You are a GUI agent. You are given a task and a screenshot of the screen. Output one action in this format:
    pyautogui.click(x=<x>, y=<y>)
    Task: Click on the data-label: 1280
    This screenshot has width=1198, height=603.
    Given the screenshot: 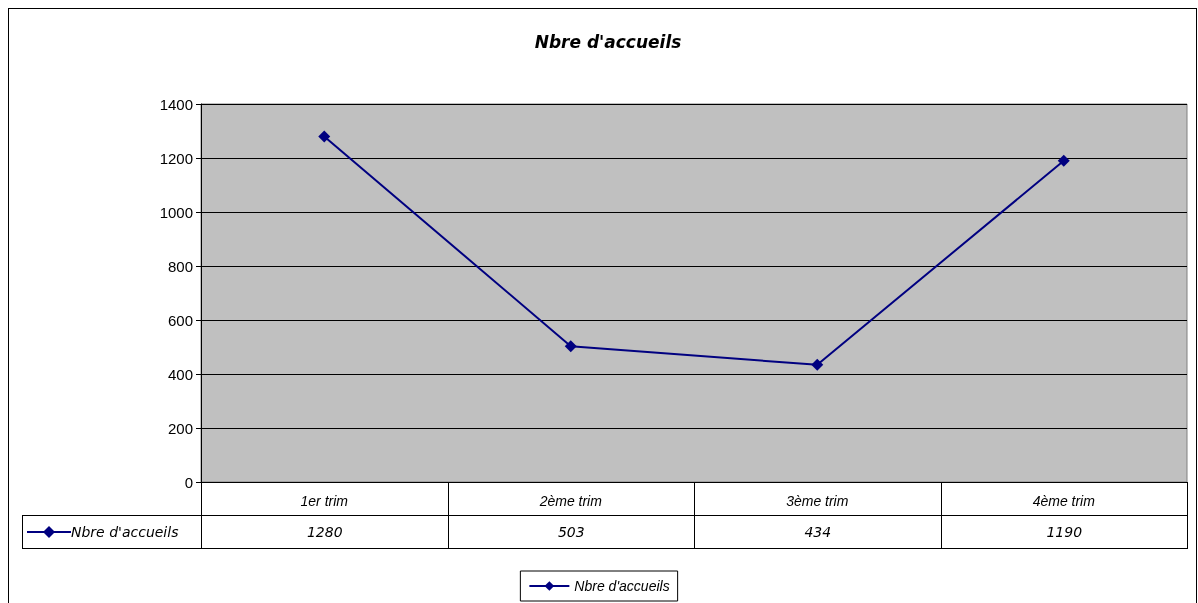 What is the action you would take?
    pyautogui.click(x=325, y=532)
    